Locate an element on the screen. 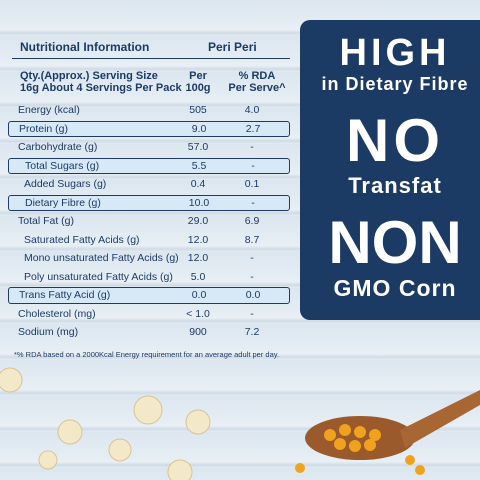 The image size is (480, 480). rule is located at coordinates (151, 58).